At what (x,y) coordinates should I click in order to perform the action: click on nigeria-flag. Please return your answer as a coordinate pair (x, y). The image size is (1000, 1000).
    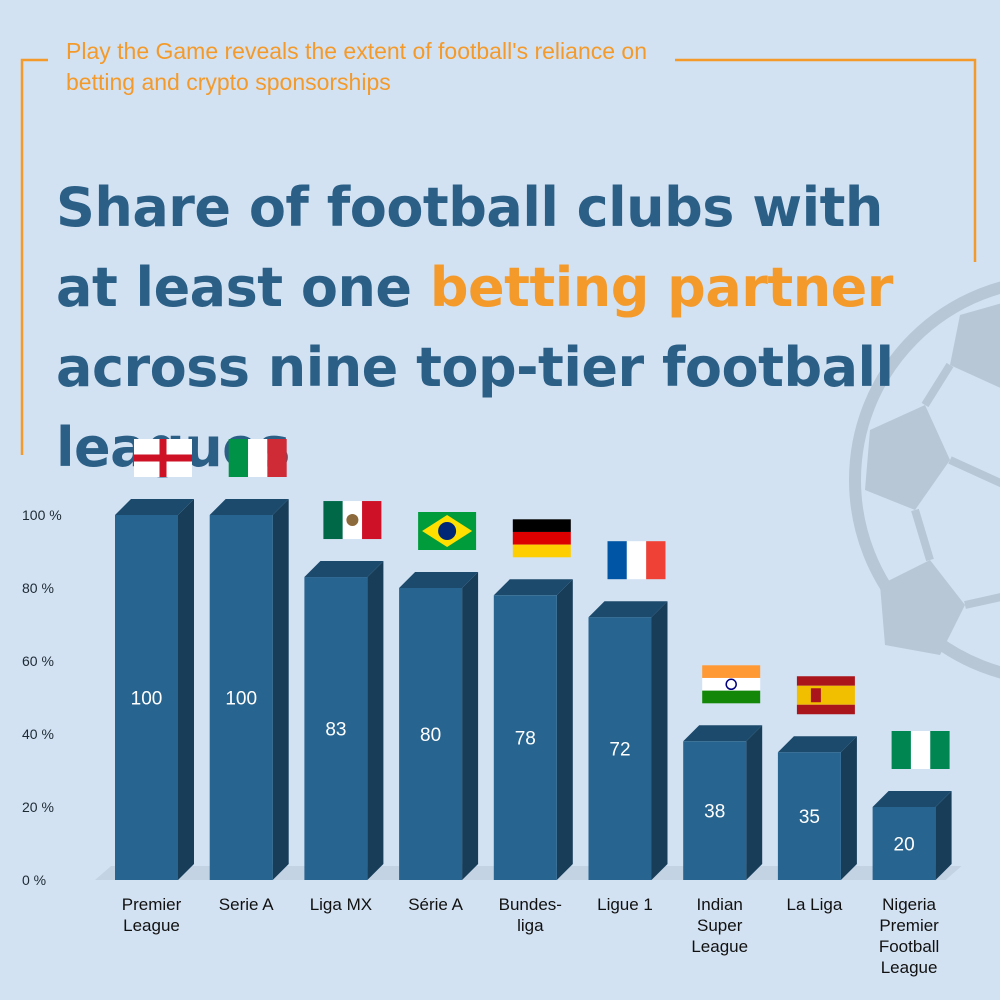
    Looking at the image, I should click on (920, 750).